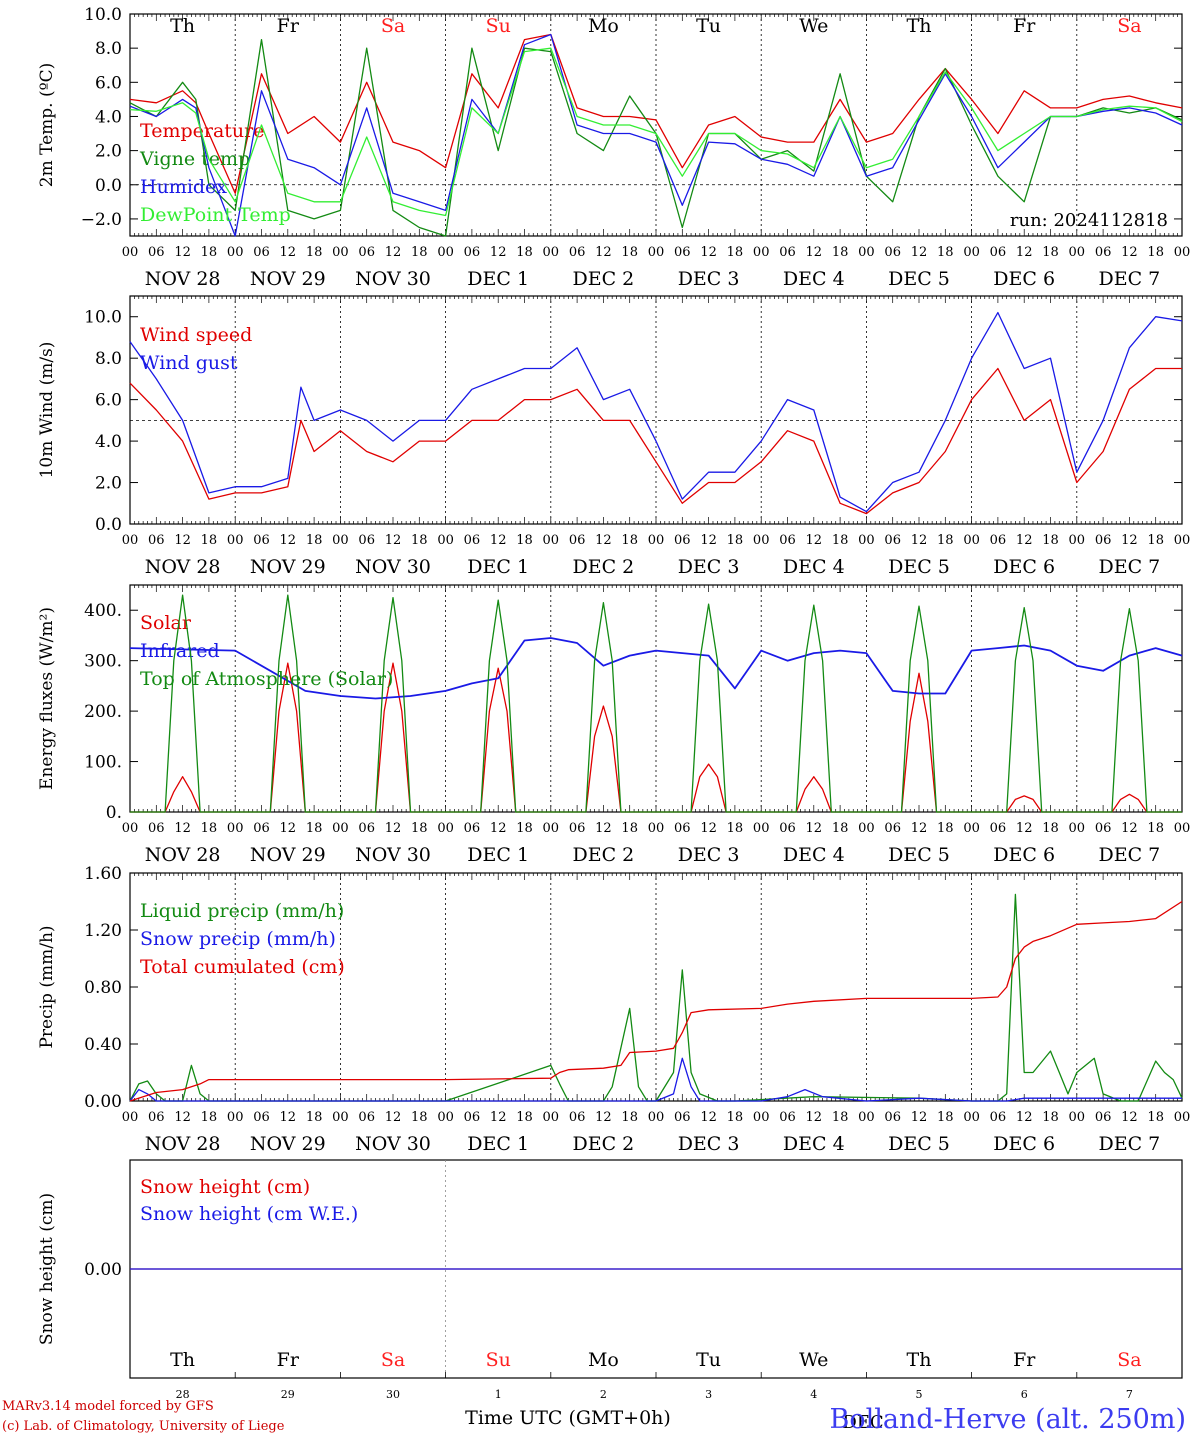 The height and width of the screenshot is (1440, 1194). What do you see at coordinates (1089, 220) in the screenshot?
I see `run-label: run: 2024112818` at bounding box center [1089, 220].